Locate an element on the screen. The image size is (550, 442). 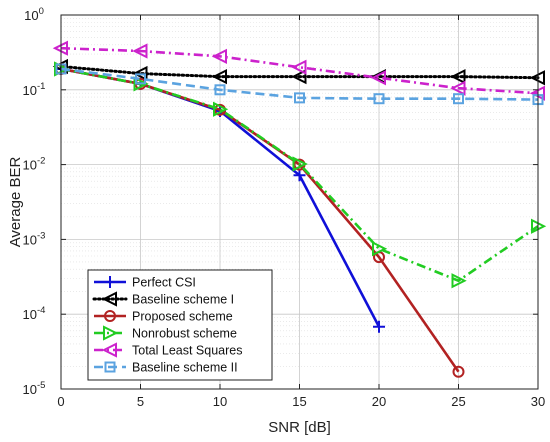
legend-marker-total-least-squares is located at coordinates (109, 350).